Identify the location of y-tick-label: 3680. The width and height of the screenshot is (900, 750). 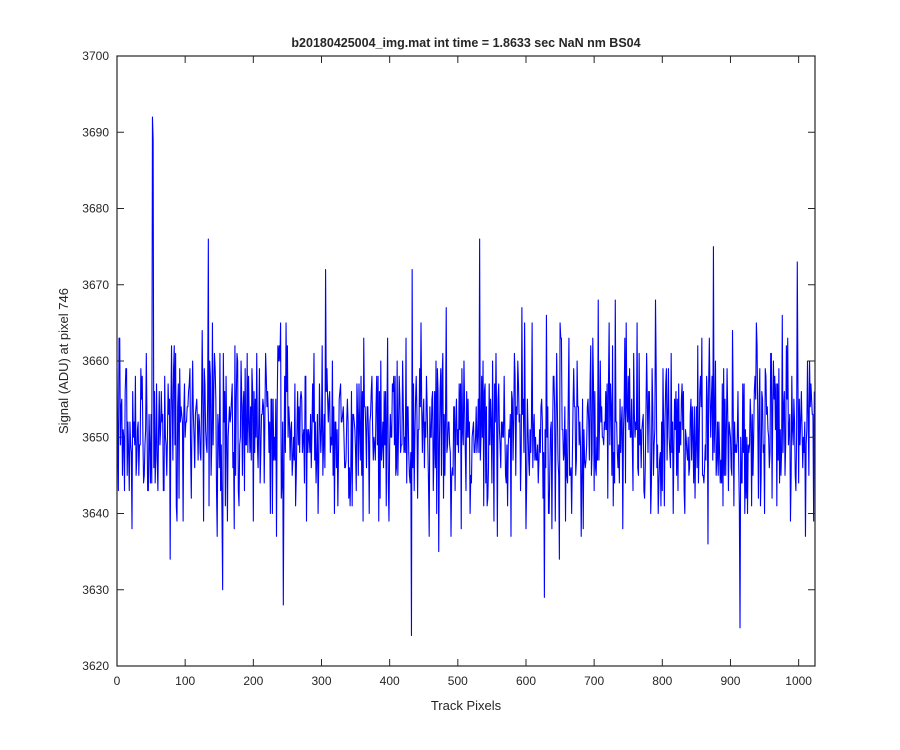
(95, 209).